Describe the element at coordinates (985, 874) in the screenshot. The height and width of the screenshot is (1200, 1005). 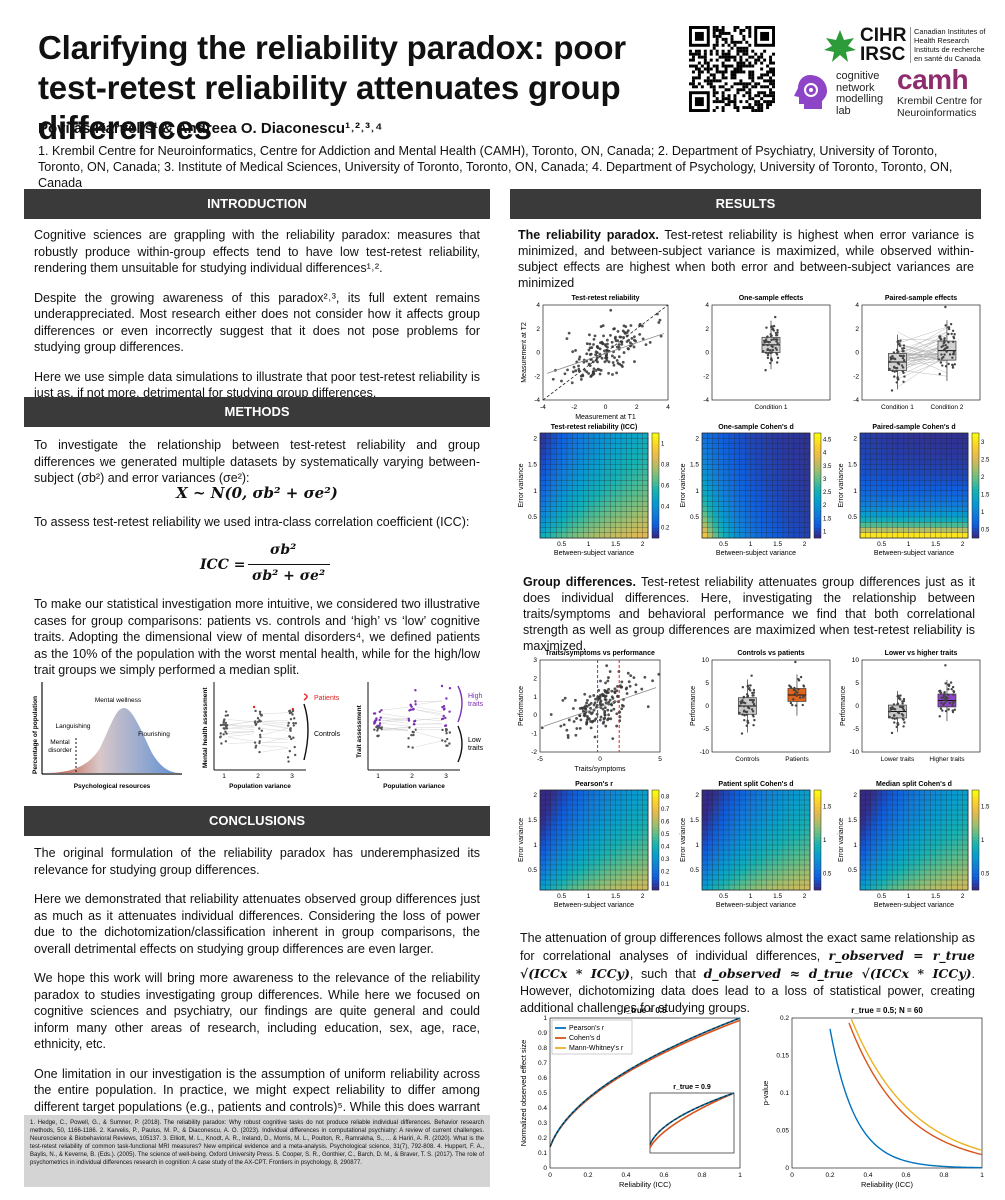
I see `colorbar-label: 0.5` at that location.